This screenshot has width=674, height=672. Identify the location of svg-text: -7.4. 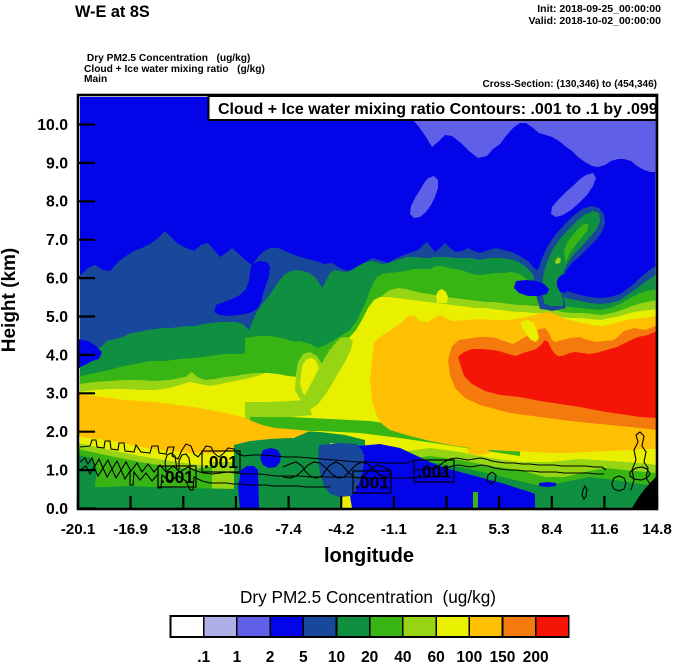
(289, 529).